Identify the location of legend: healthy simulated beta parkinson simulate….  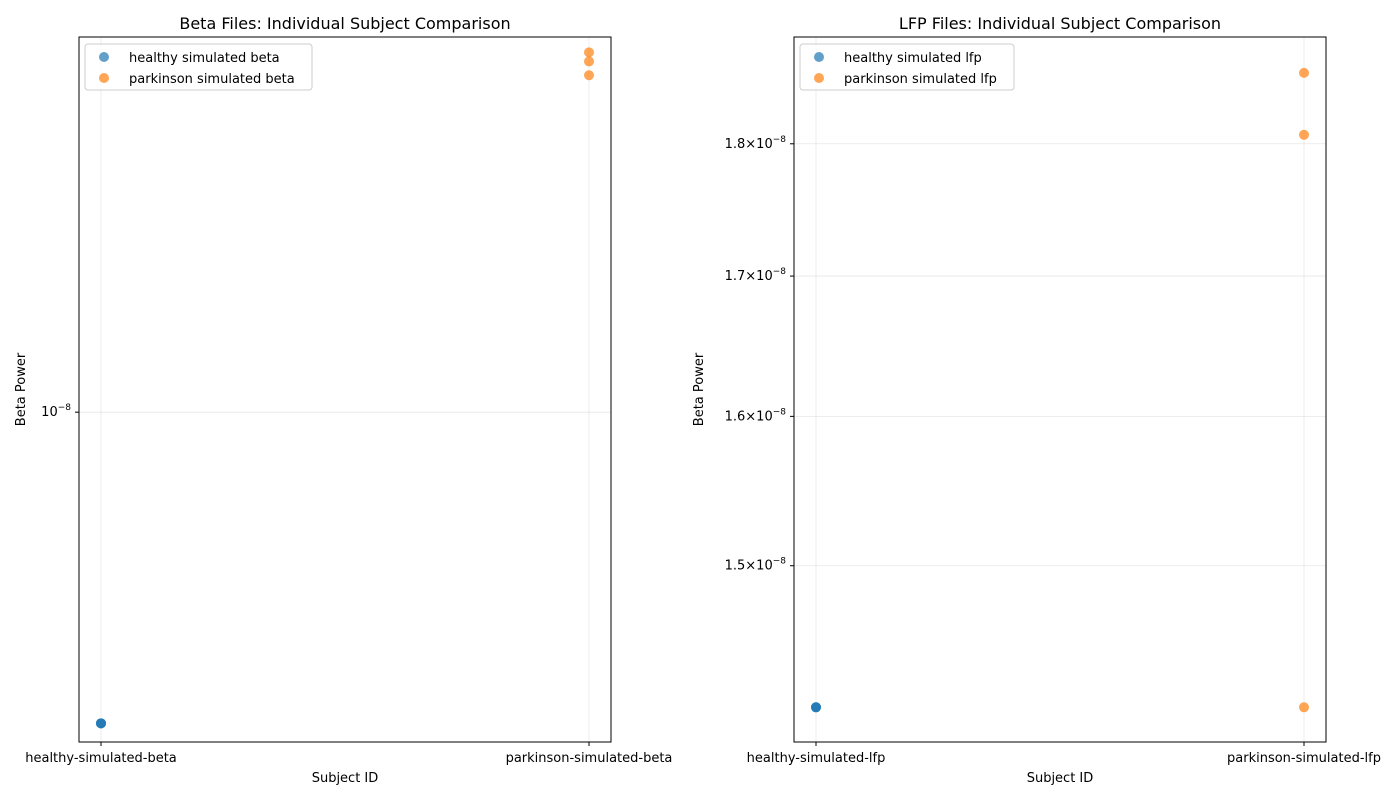
(198, 67).